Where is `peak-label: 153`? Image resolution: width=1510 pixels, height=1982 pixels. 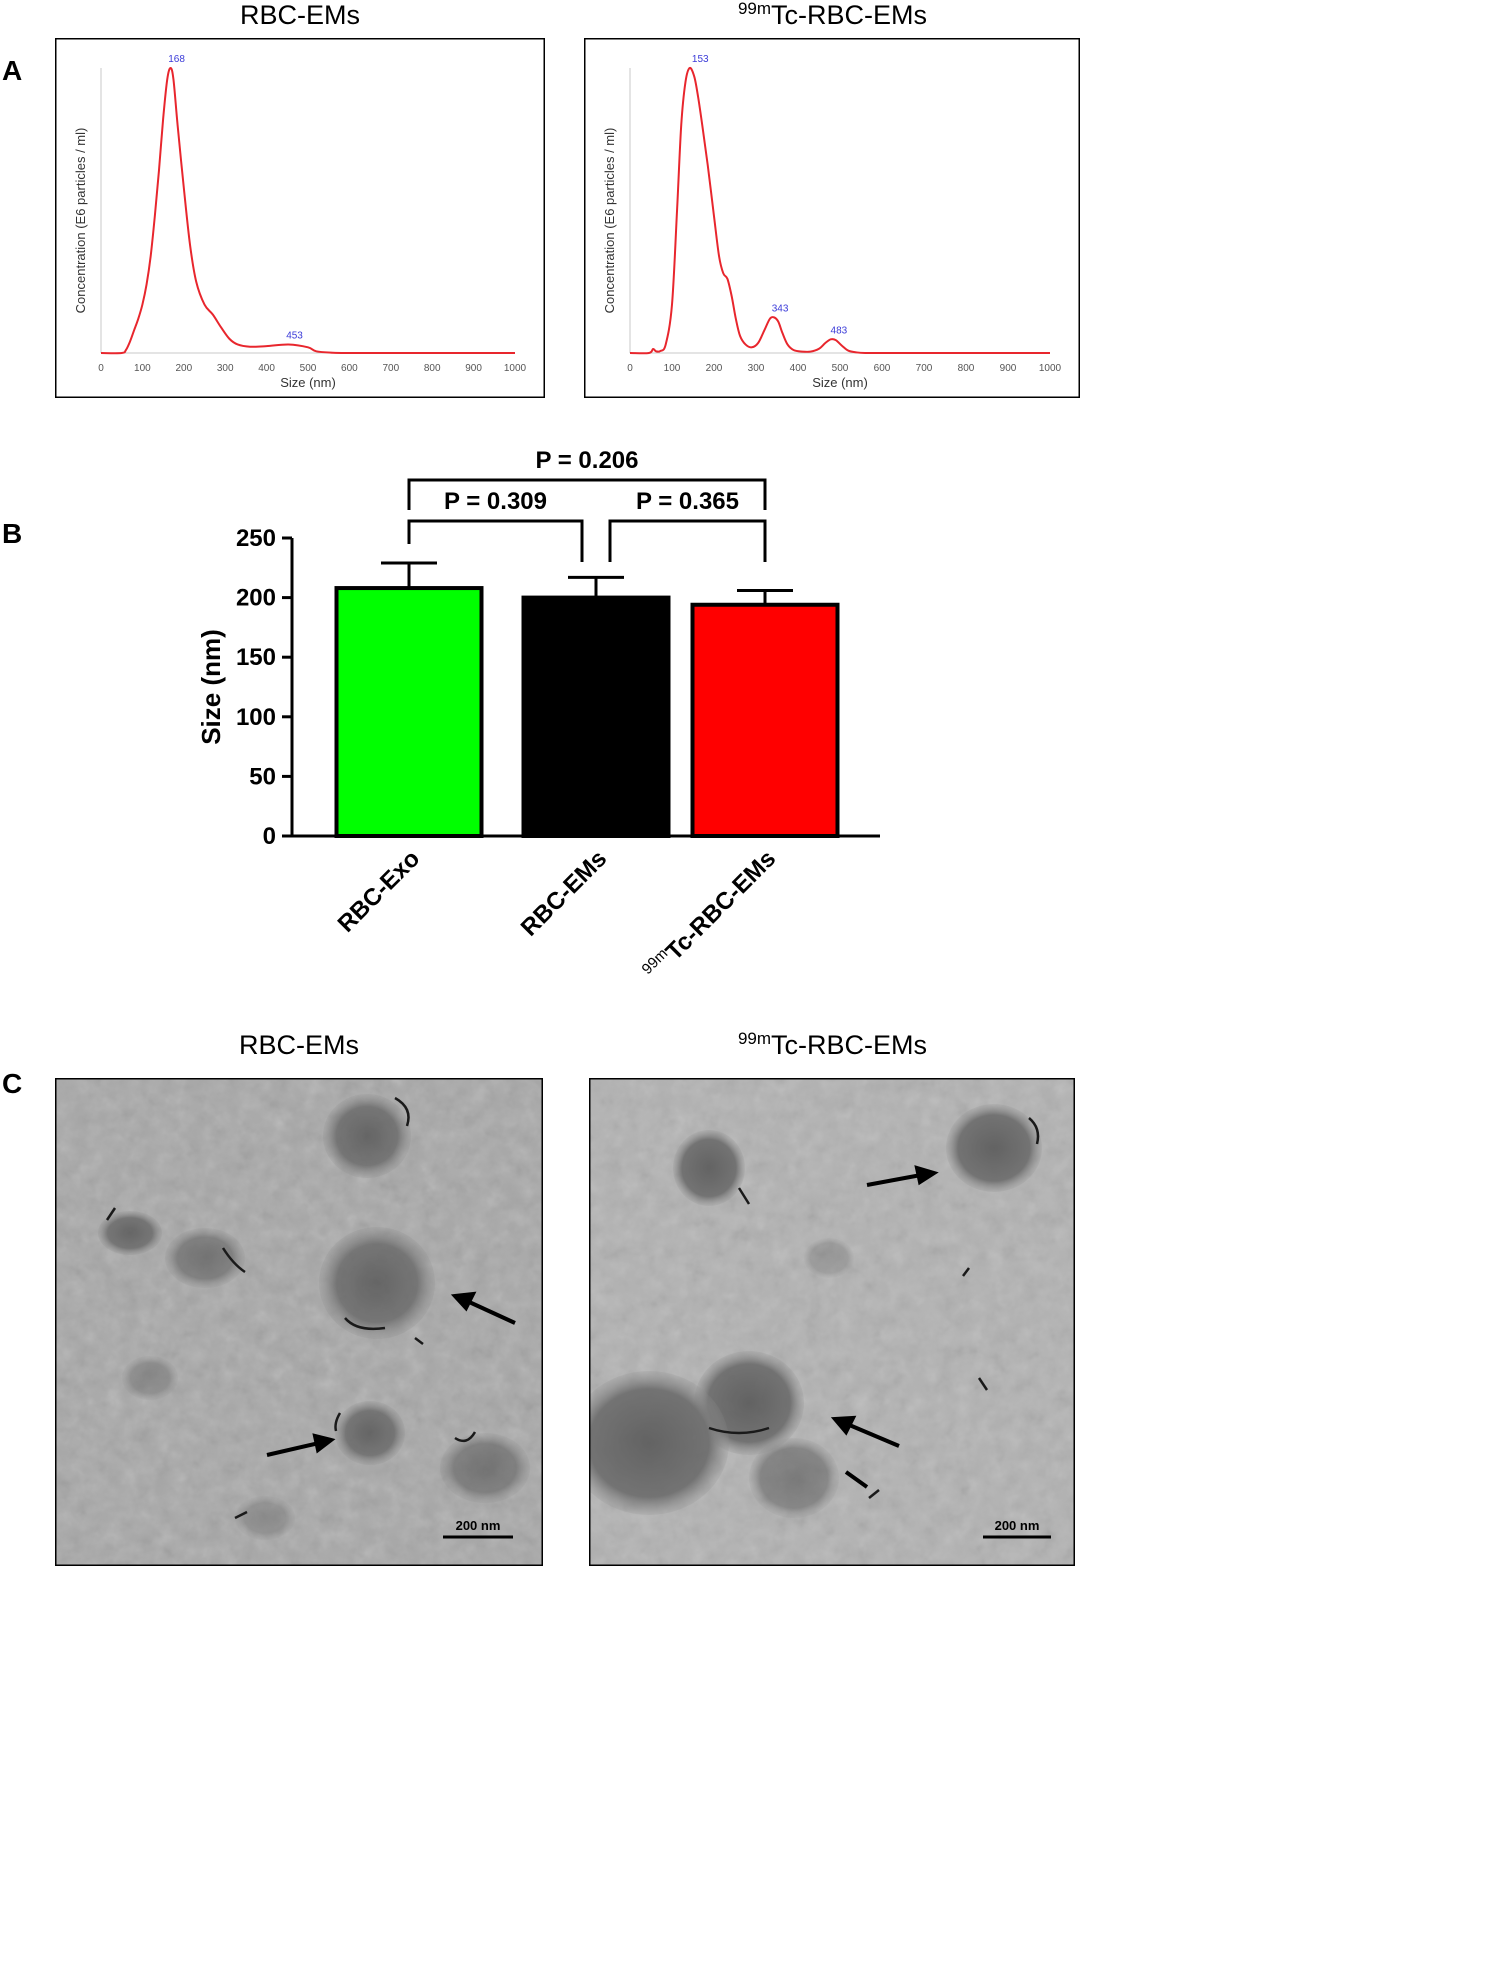
peak-label: 153 is located at coordinates (700, 59).